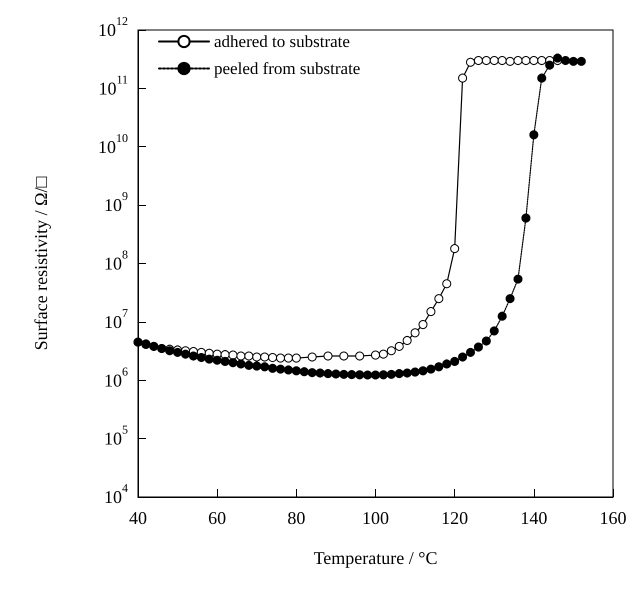 The image size is (641, 595). What do you see at coordinates (282, 41) in the screenshot?
I see `legend-label: adhered to substrate` at bounding box center [282, 41].